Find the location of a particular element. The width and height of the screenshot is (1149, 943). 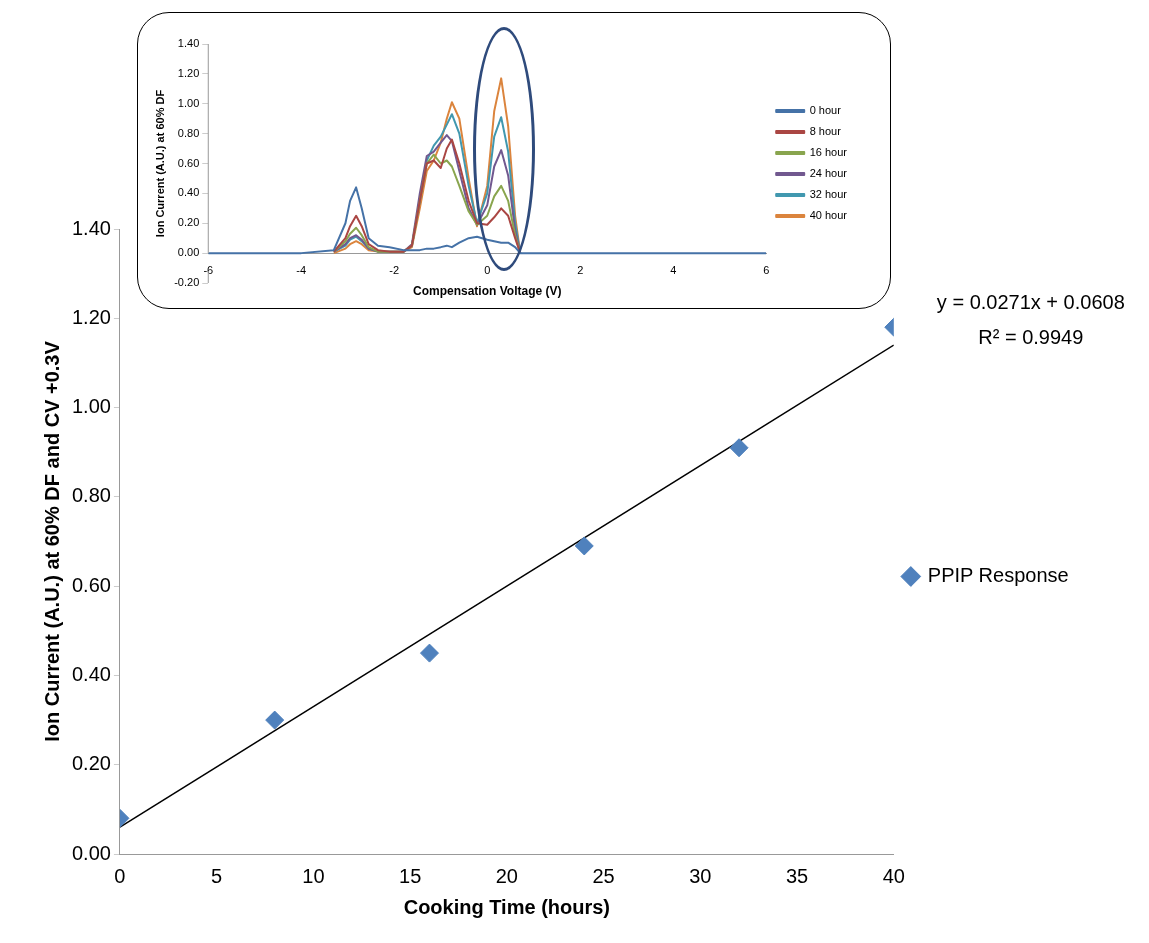

x-tick-label: 6 is located at coordinates (766, 269).